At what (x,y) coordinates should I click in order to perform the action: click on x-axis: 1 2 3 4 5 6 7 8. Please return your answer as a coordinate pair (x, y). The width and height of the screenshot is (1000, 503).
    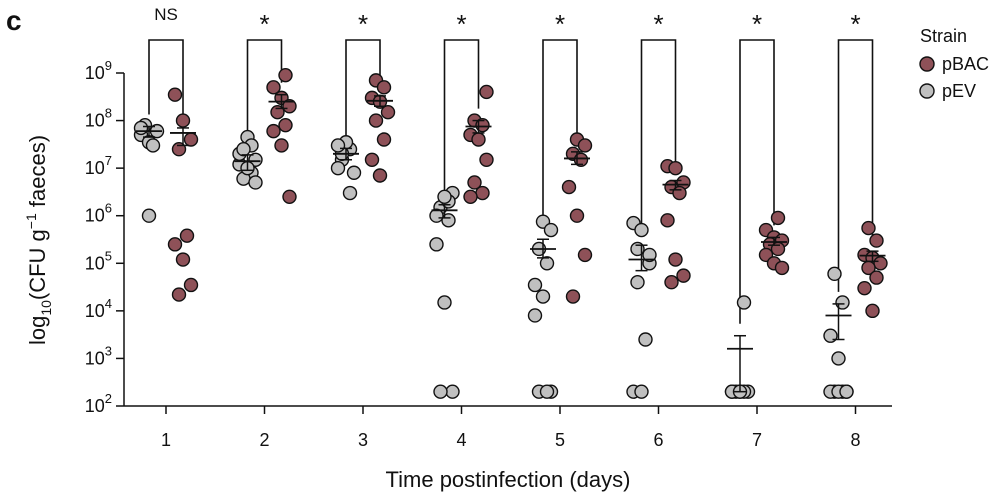
    Looking at the image, I should click on (508, 427).